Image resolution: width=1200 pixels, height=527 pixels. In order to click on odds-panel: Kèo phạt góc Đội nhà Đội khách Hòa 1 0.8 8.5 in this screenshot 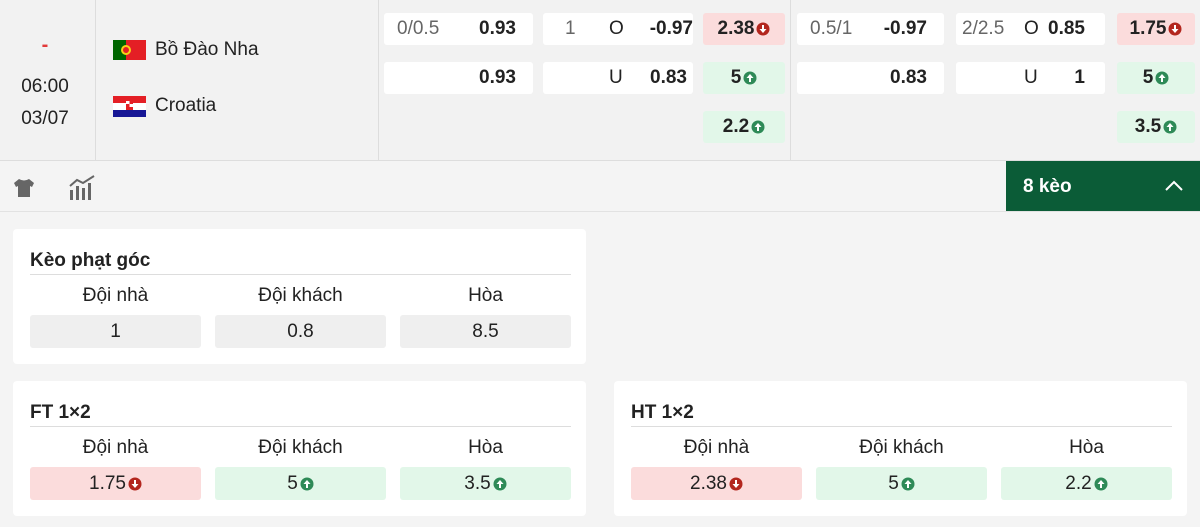, I will do `click(299, 296)`.